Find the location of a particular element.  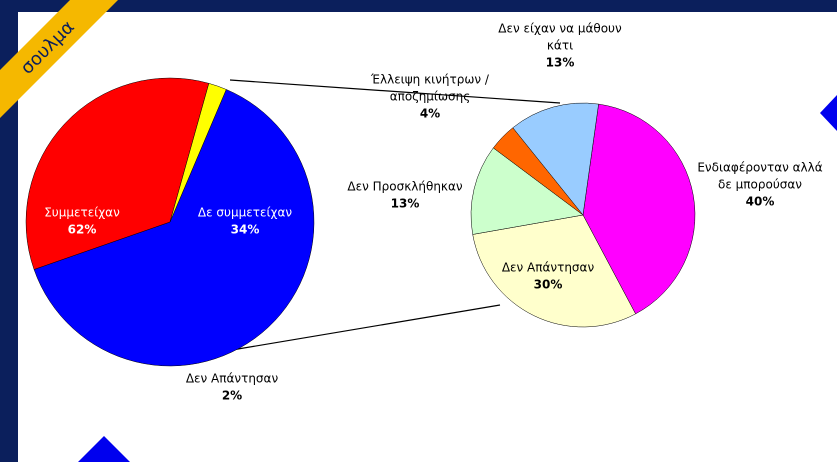

slice-label: δε μπορούσαν is located at coordinates (760, 185).